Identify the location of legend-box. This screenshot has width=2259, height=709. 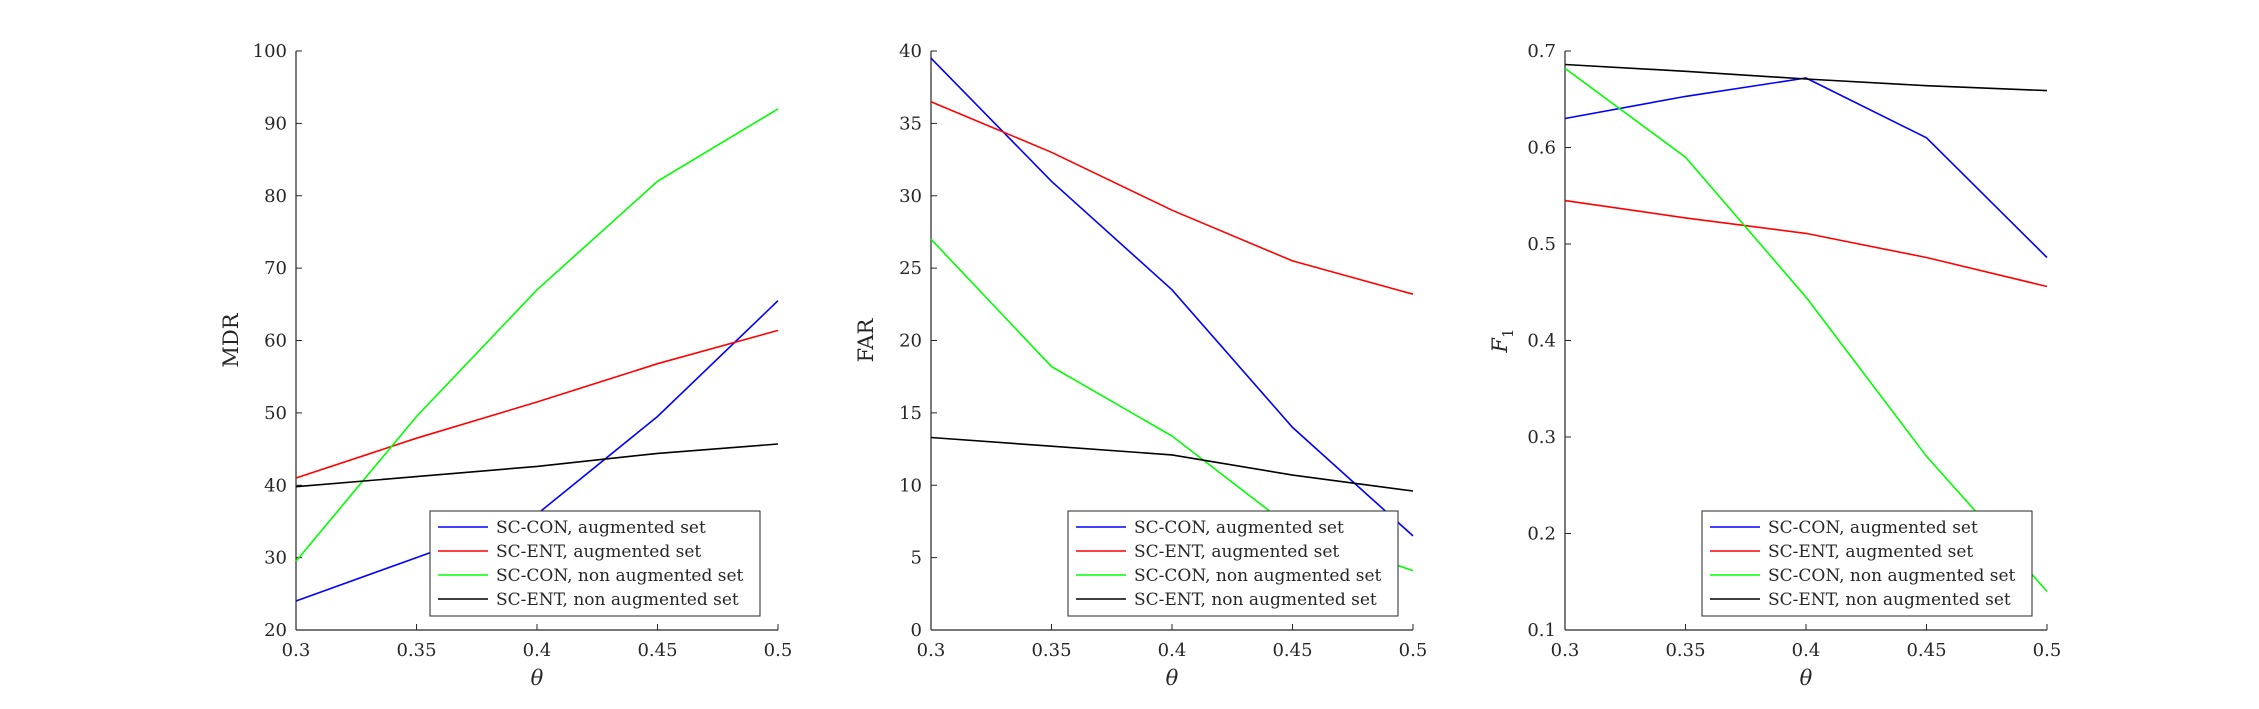
(1867, 563).